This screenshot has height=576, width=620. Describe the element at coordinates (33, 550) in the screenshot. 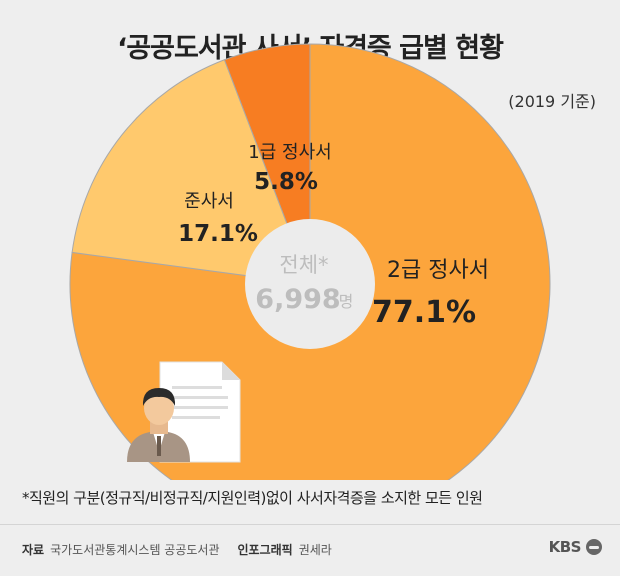

I see `source-label: 자료` at that location.